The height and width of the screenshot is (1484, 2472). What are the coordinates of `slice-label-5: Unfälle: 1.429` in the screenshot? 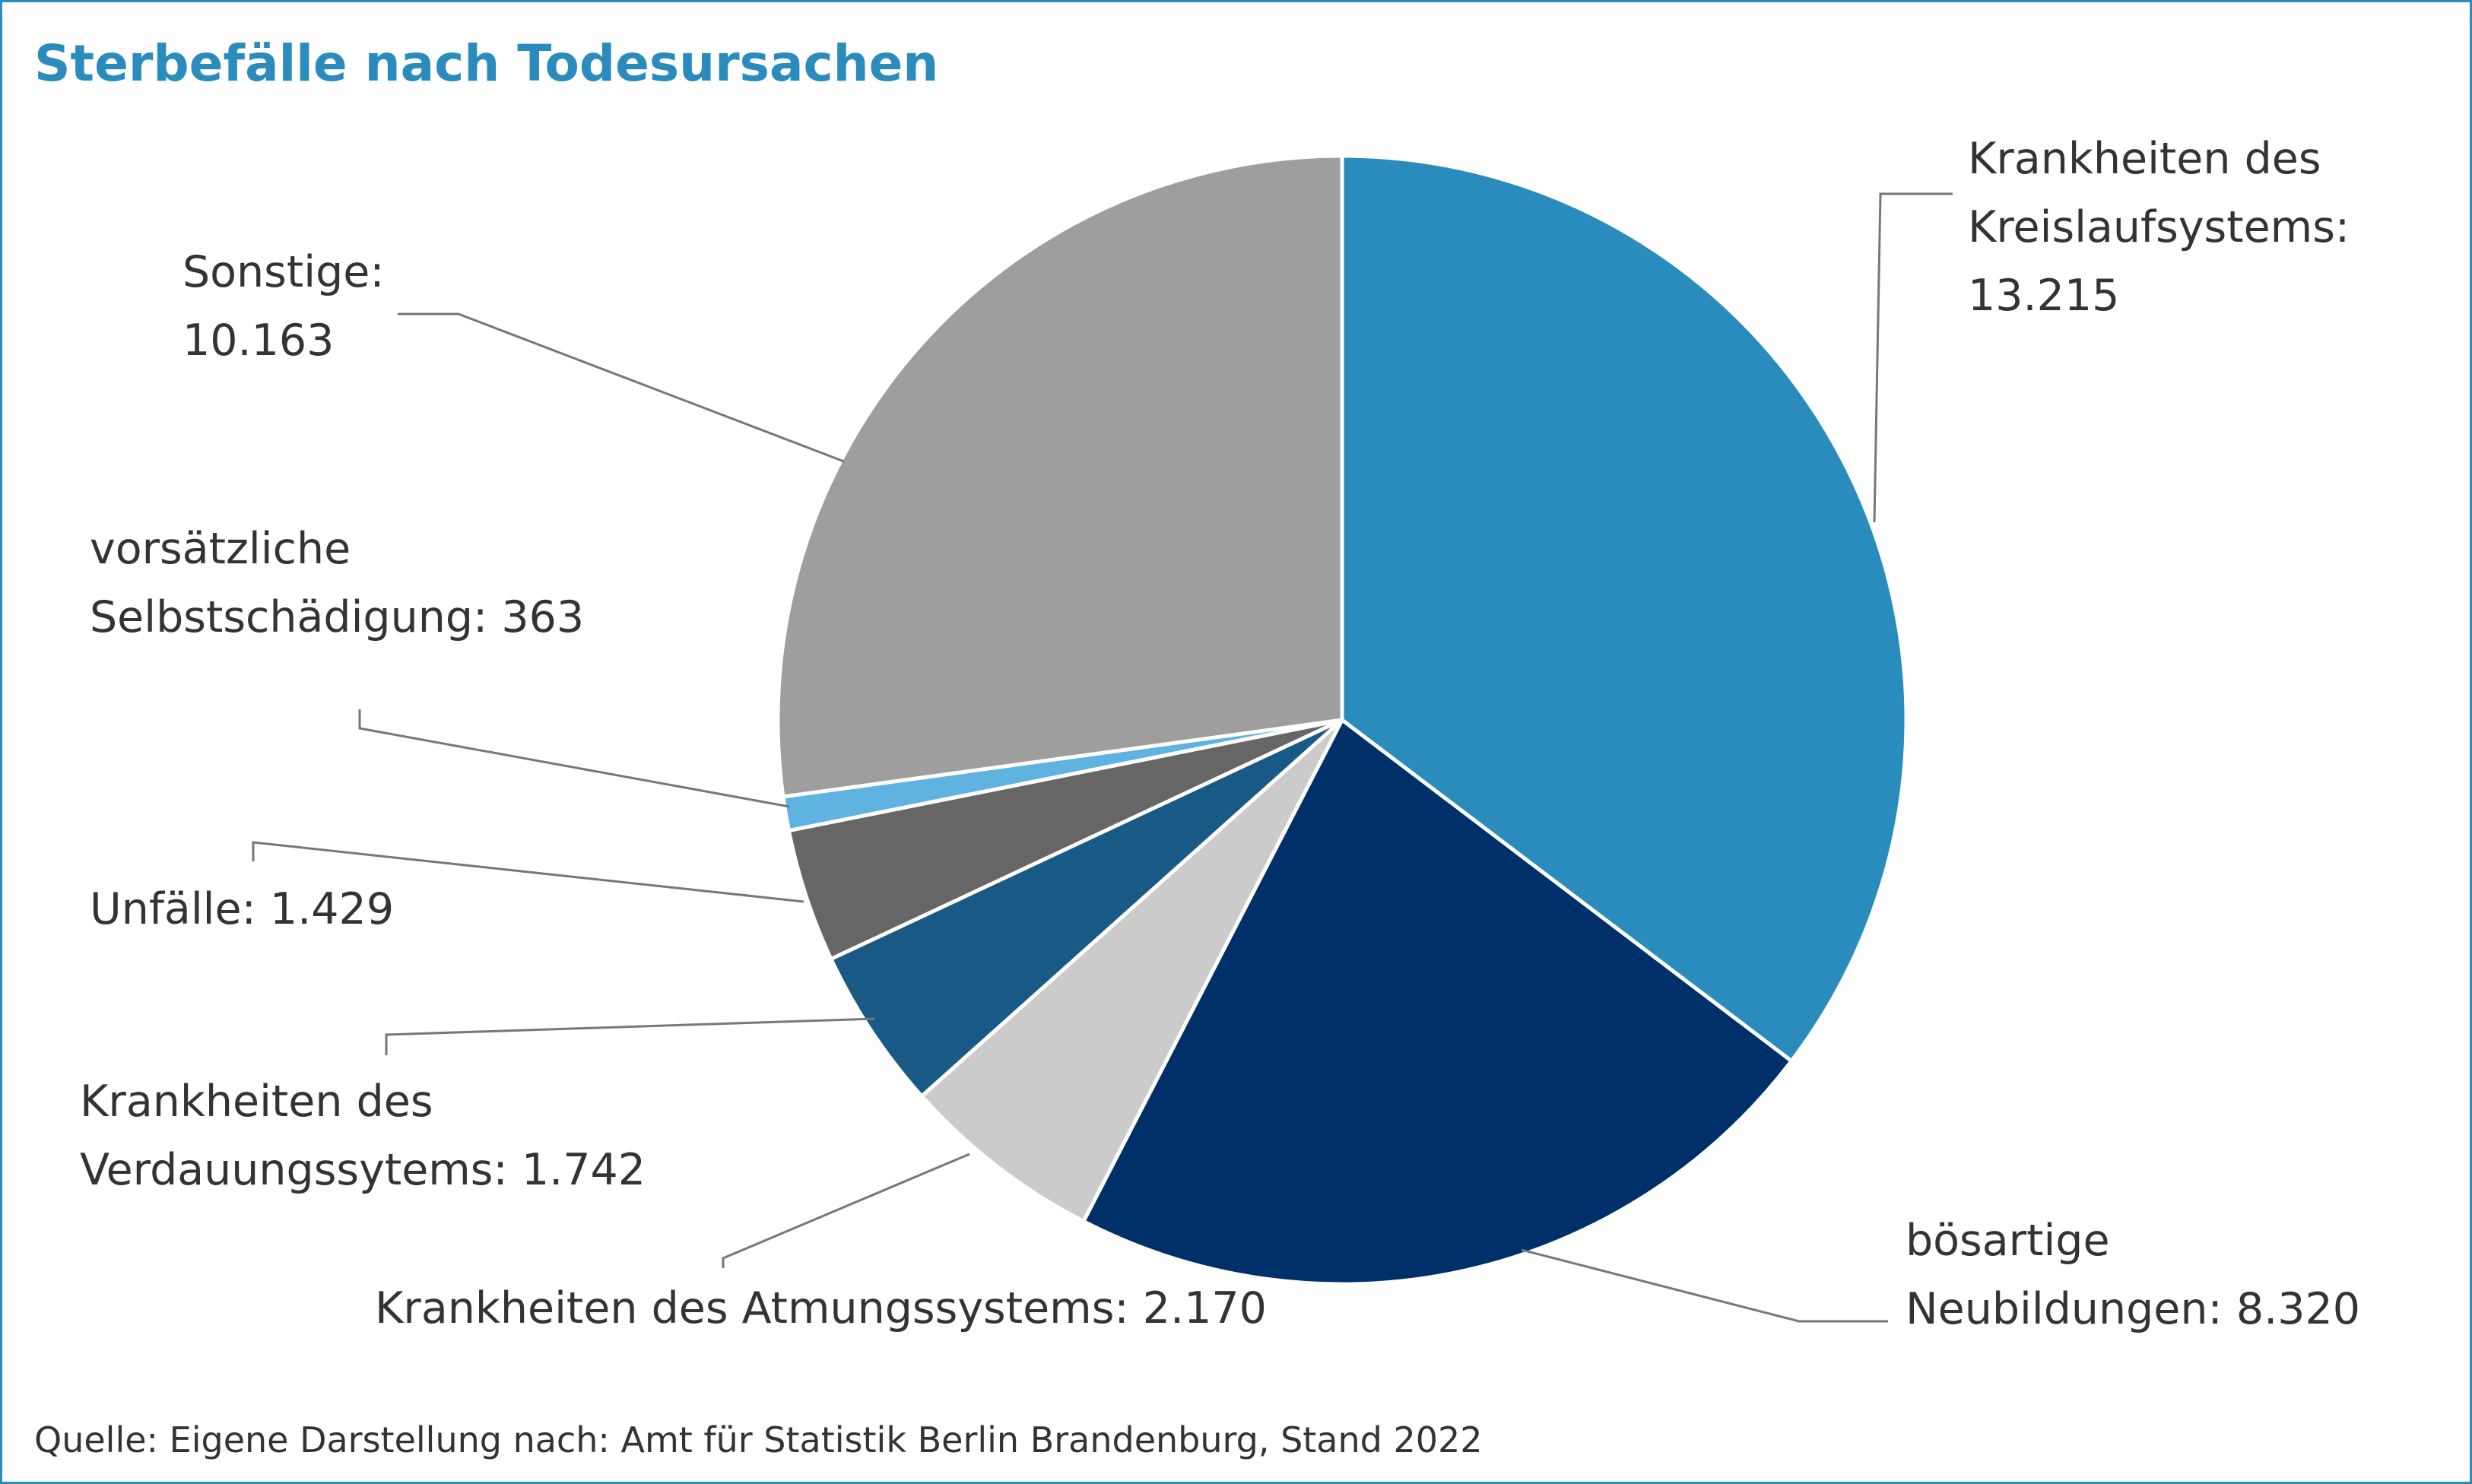 It's located at (242, 909).